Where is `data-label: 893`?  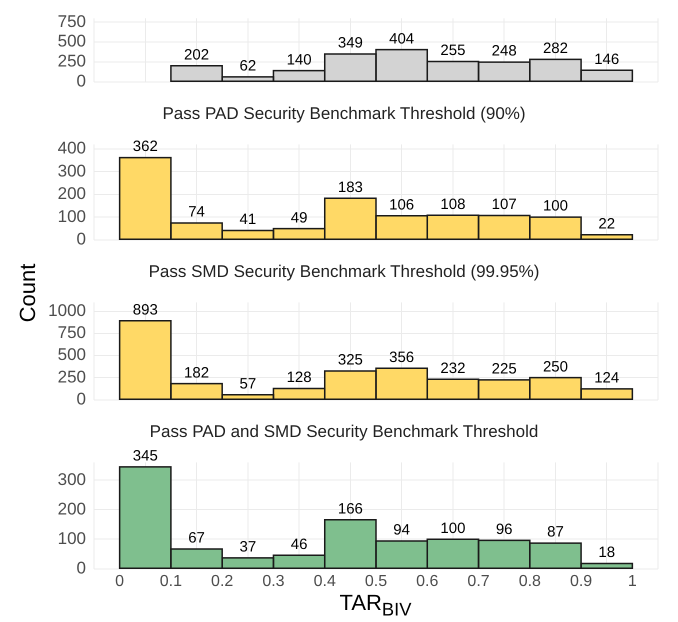 data-label: 893 is located at coordinates (145, 309).